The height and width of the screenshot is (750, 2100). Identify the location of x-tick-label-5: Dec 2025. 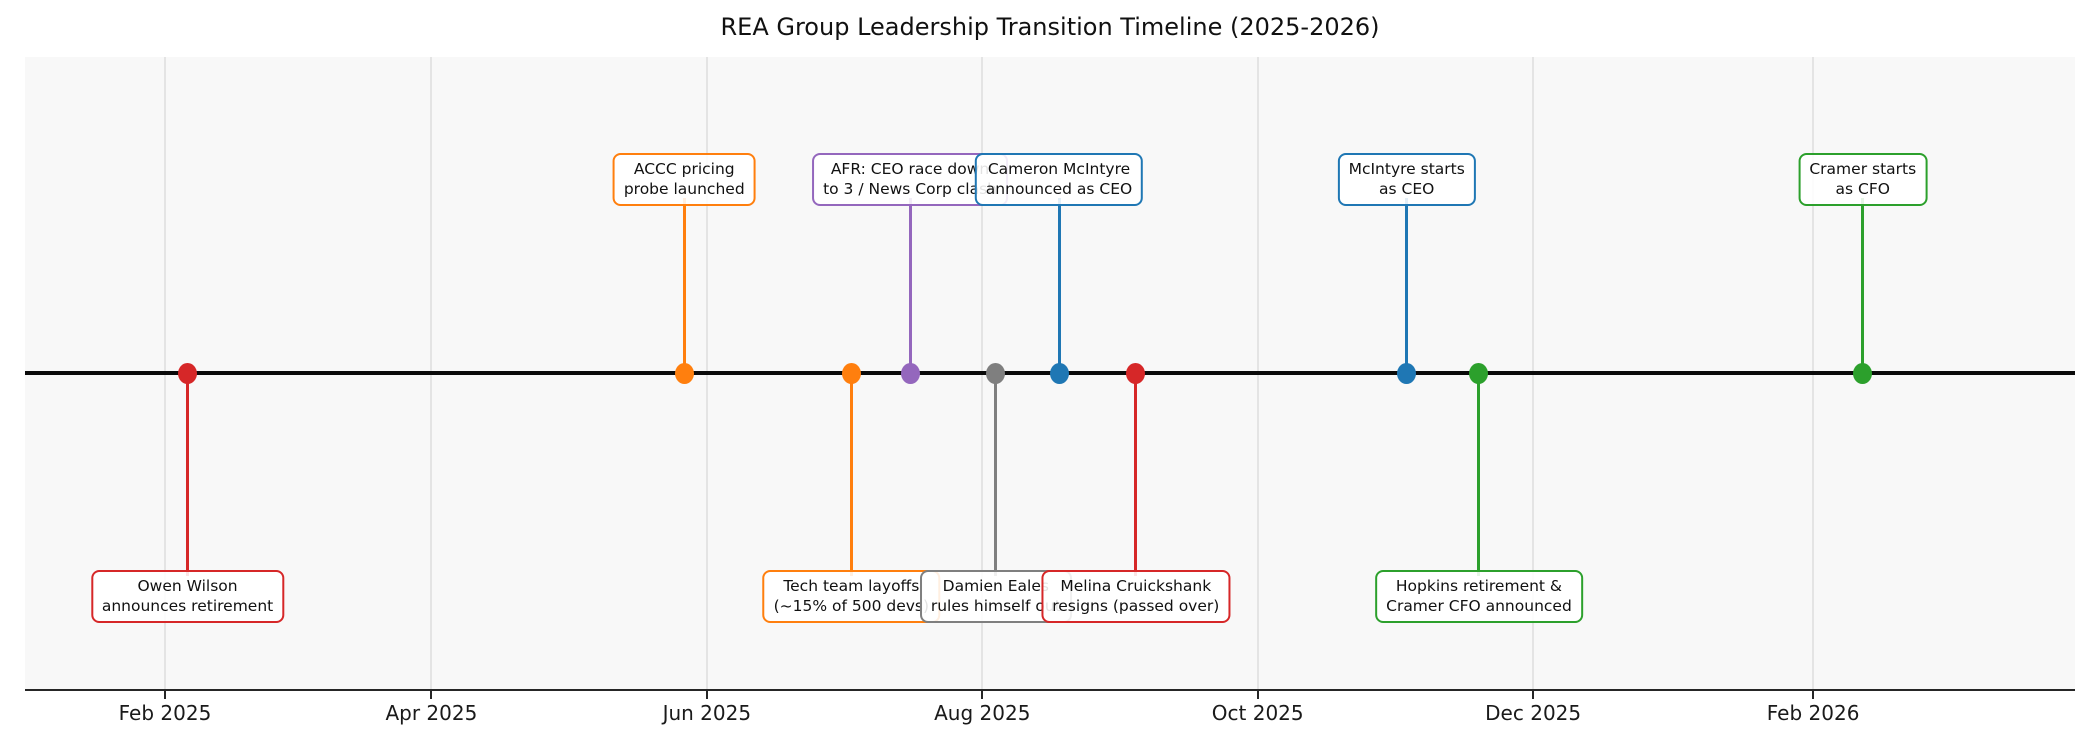
(1533, 713).